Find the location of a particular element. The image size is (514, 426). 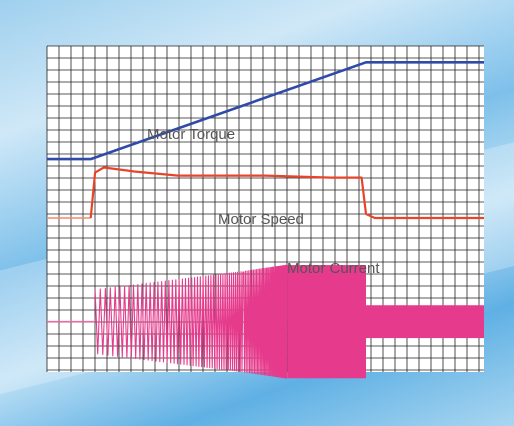

annotation-motor-current: Motor Current is located at coordinates (333, 268).